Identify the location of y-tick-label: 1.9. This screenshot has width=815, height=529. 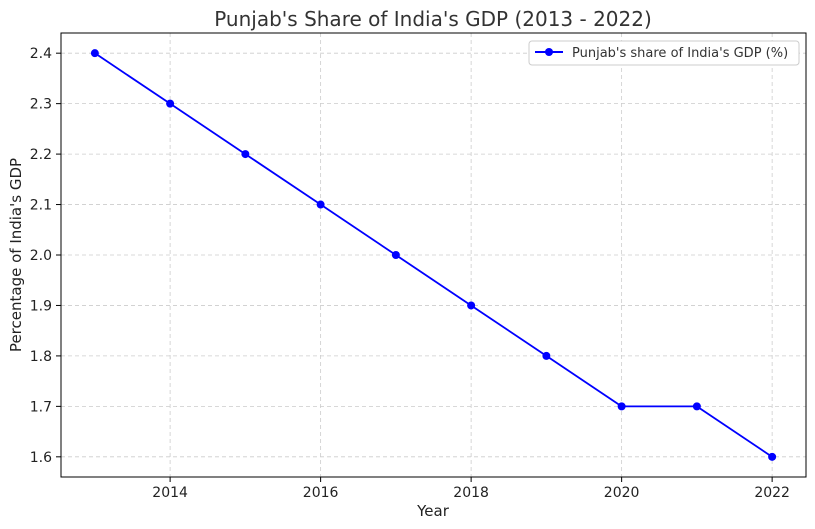
(41, 306).